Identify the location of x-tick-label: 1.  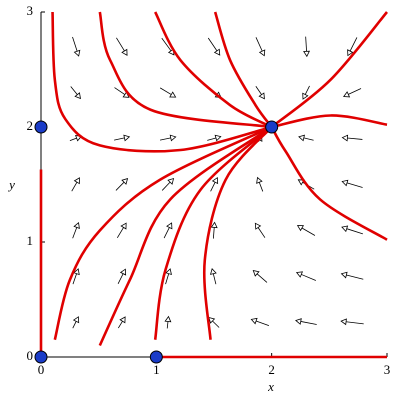
(156, 369).